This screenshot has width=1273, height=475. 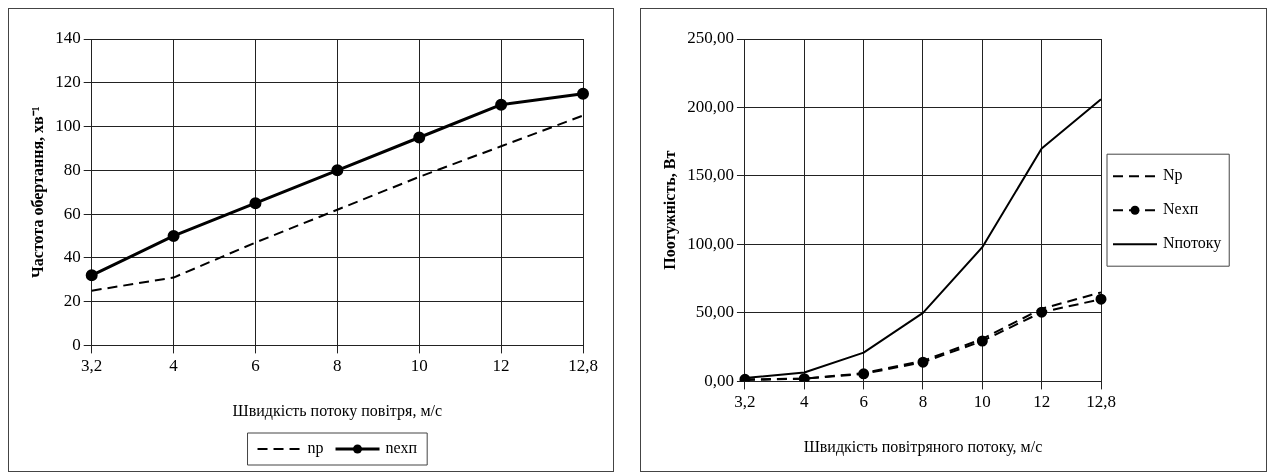 I want to click on y-tick-label: 50,00, so click(x=714, y=312).